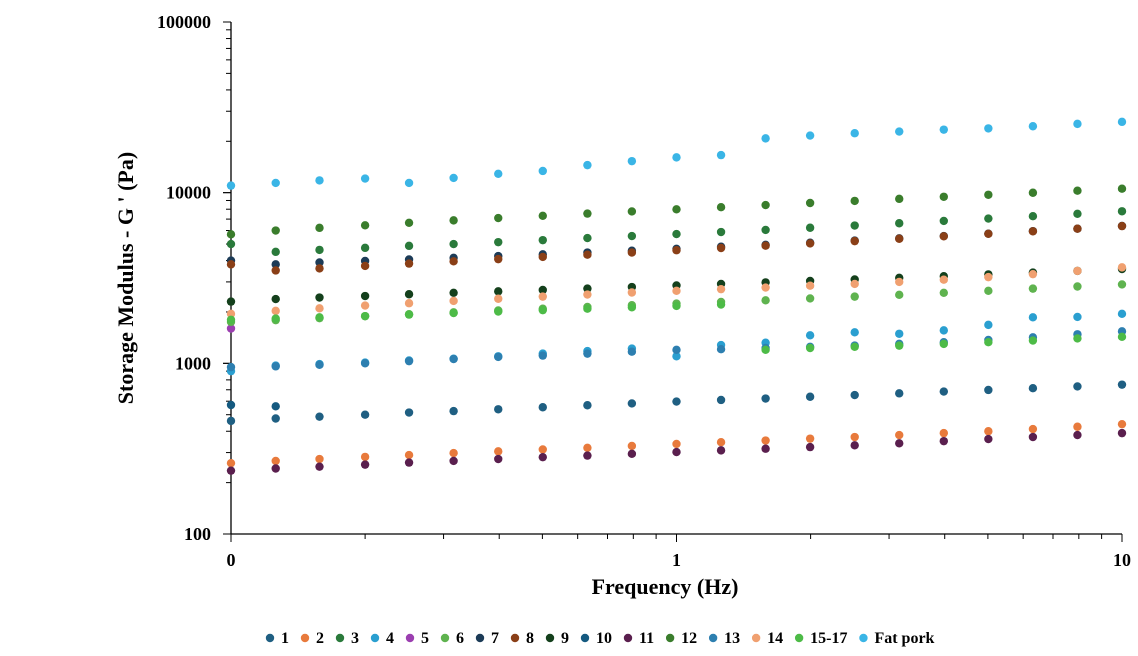  Describe the element at coordinates (355, 638) in the screenshot. I see `legend-label: 3` at that location.